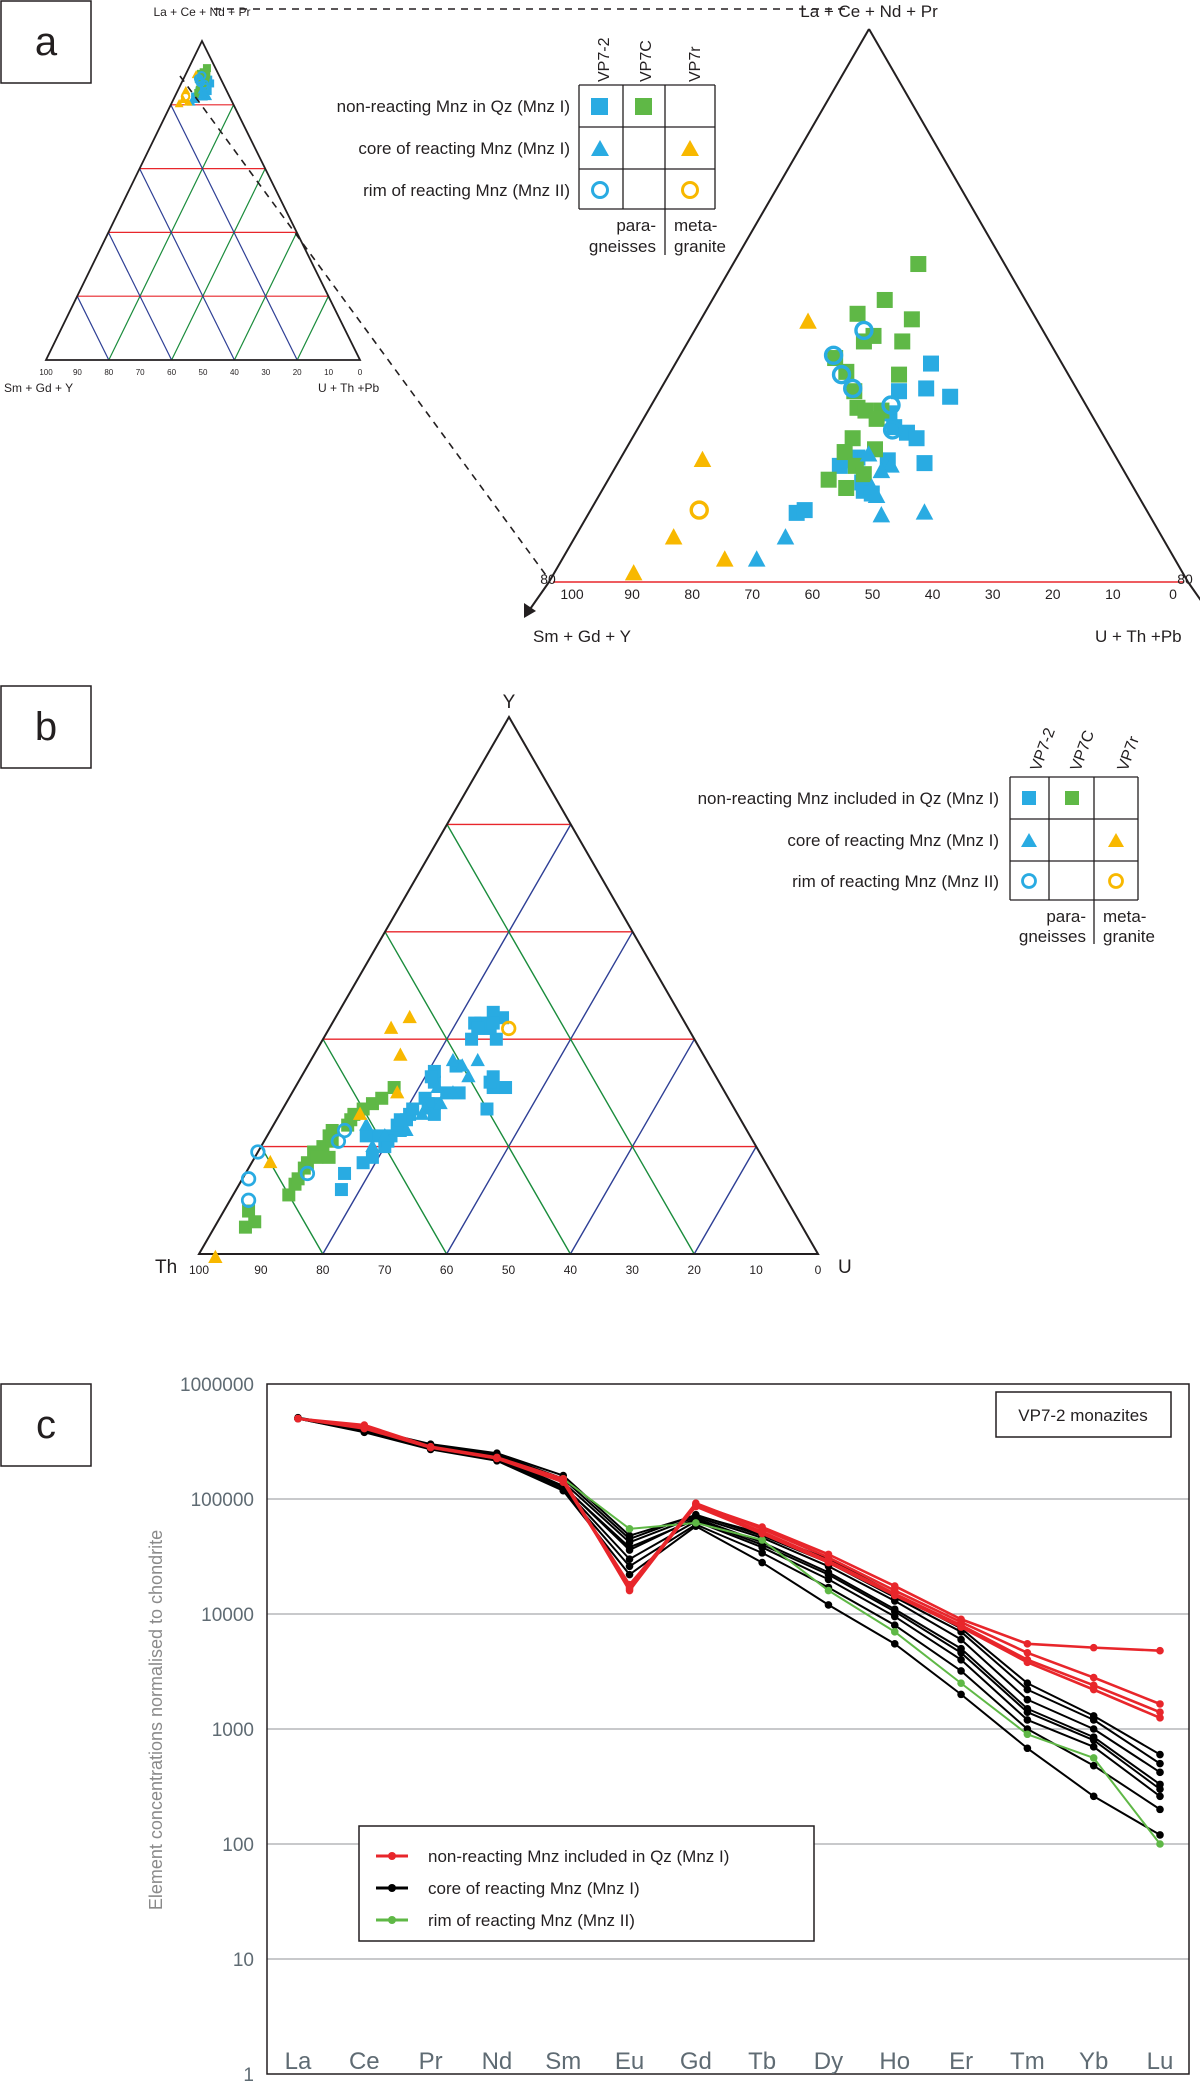 The width and height of the screenshot is (1200, 2081). What do you see at coordinates (762, 2061) in the screenshot?
I see `ree-xtick-label: Tb` at bounding box center [762, 2061].